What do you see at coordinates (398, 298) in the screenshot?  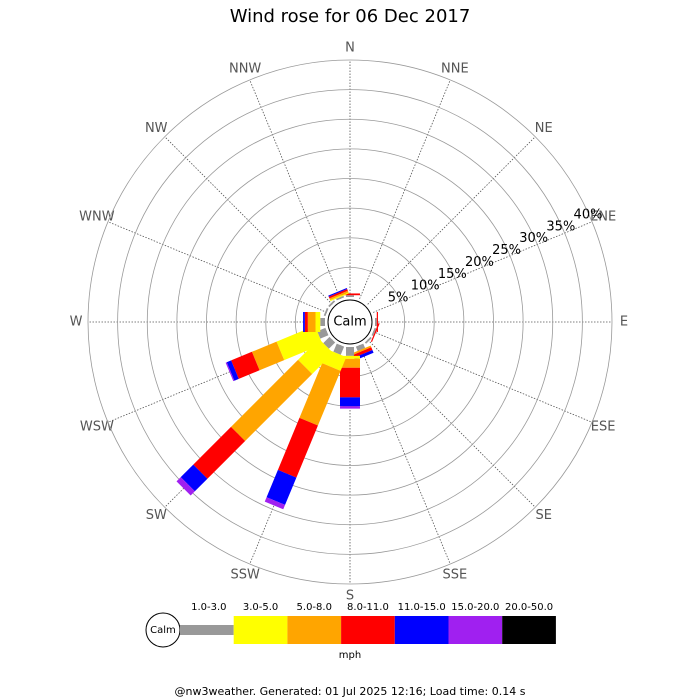 I see `ring-label: 5%` at bounding box center [398, 298].